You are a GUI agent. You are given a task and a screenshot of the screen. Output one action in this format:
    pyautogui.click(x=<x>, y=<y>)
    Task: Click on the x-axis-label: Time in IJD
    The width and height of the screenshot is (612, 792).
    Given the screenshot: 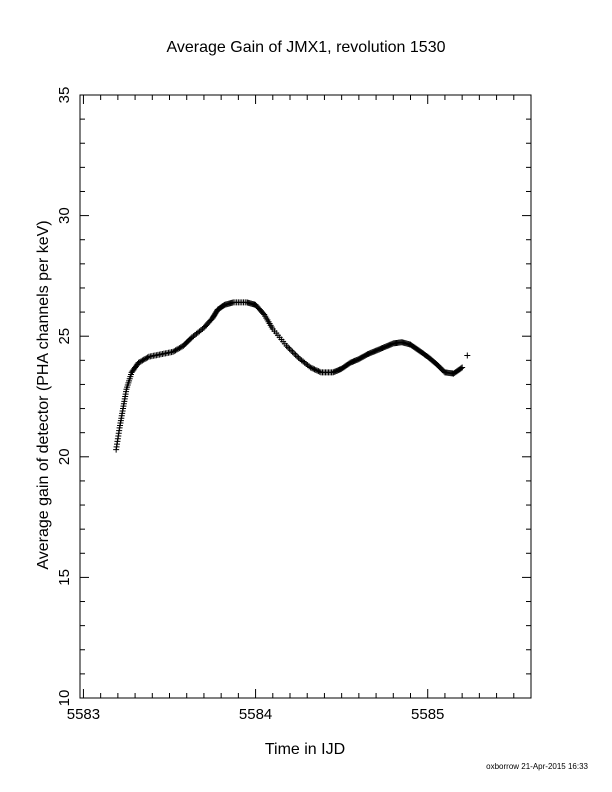 What is the action you would take?
    pyautogui.click(x=305, y=749)
    